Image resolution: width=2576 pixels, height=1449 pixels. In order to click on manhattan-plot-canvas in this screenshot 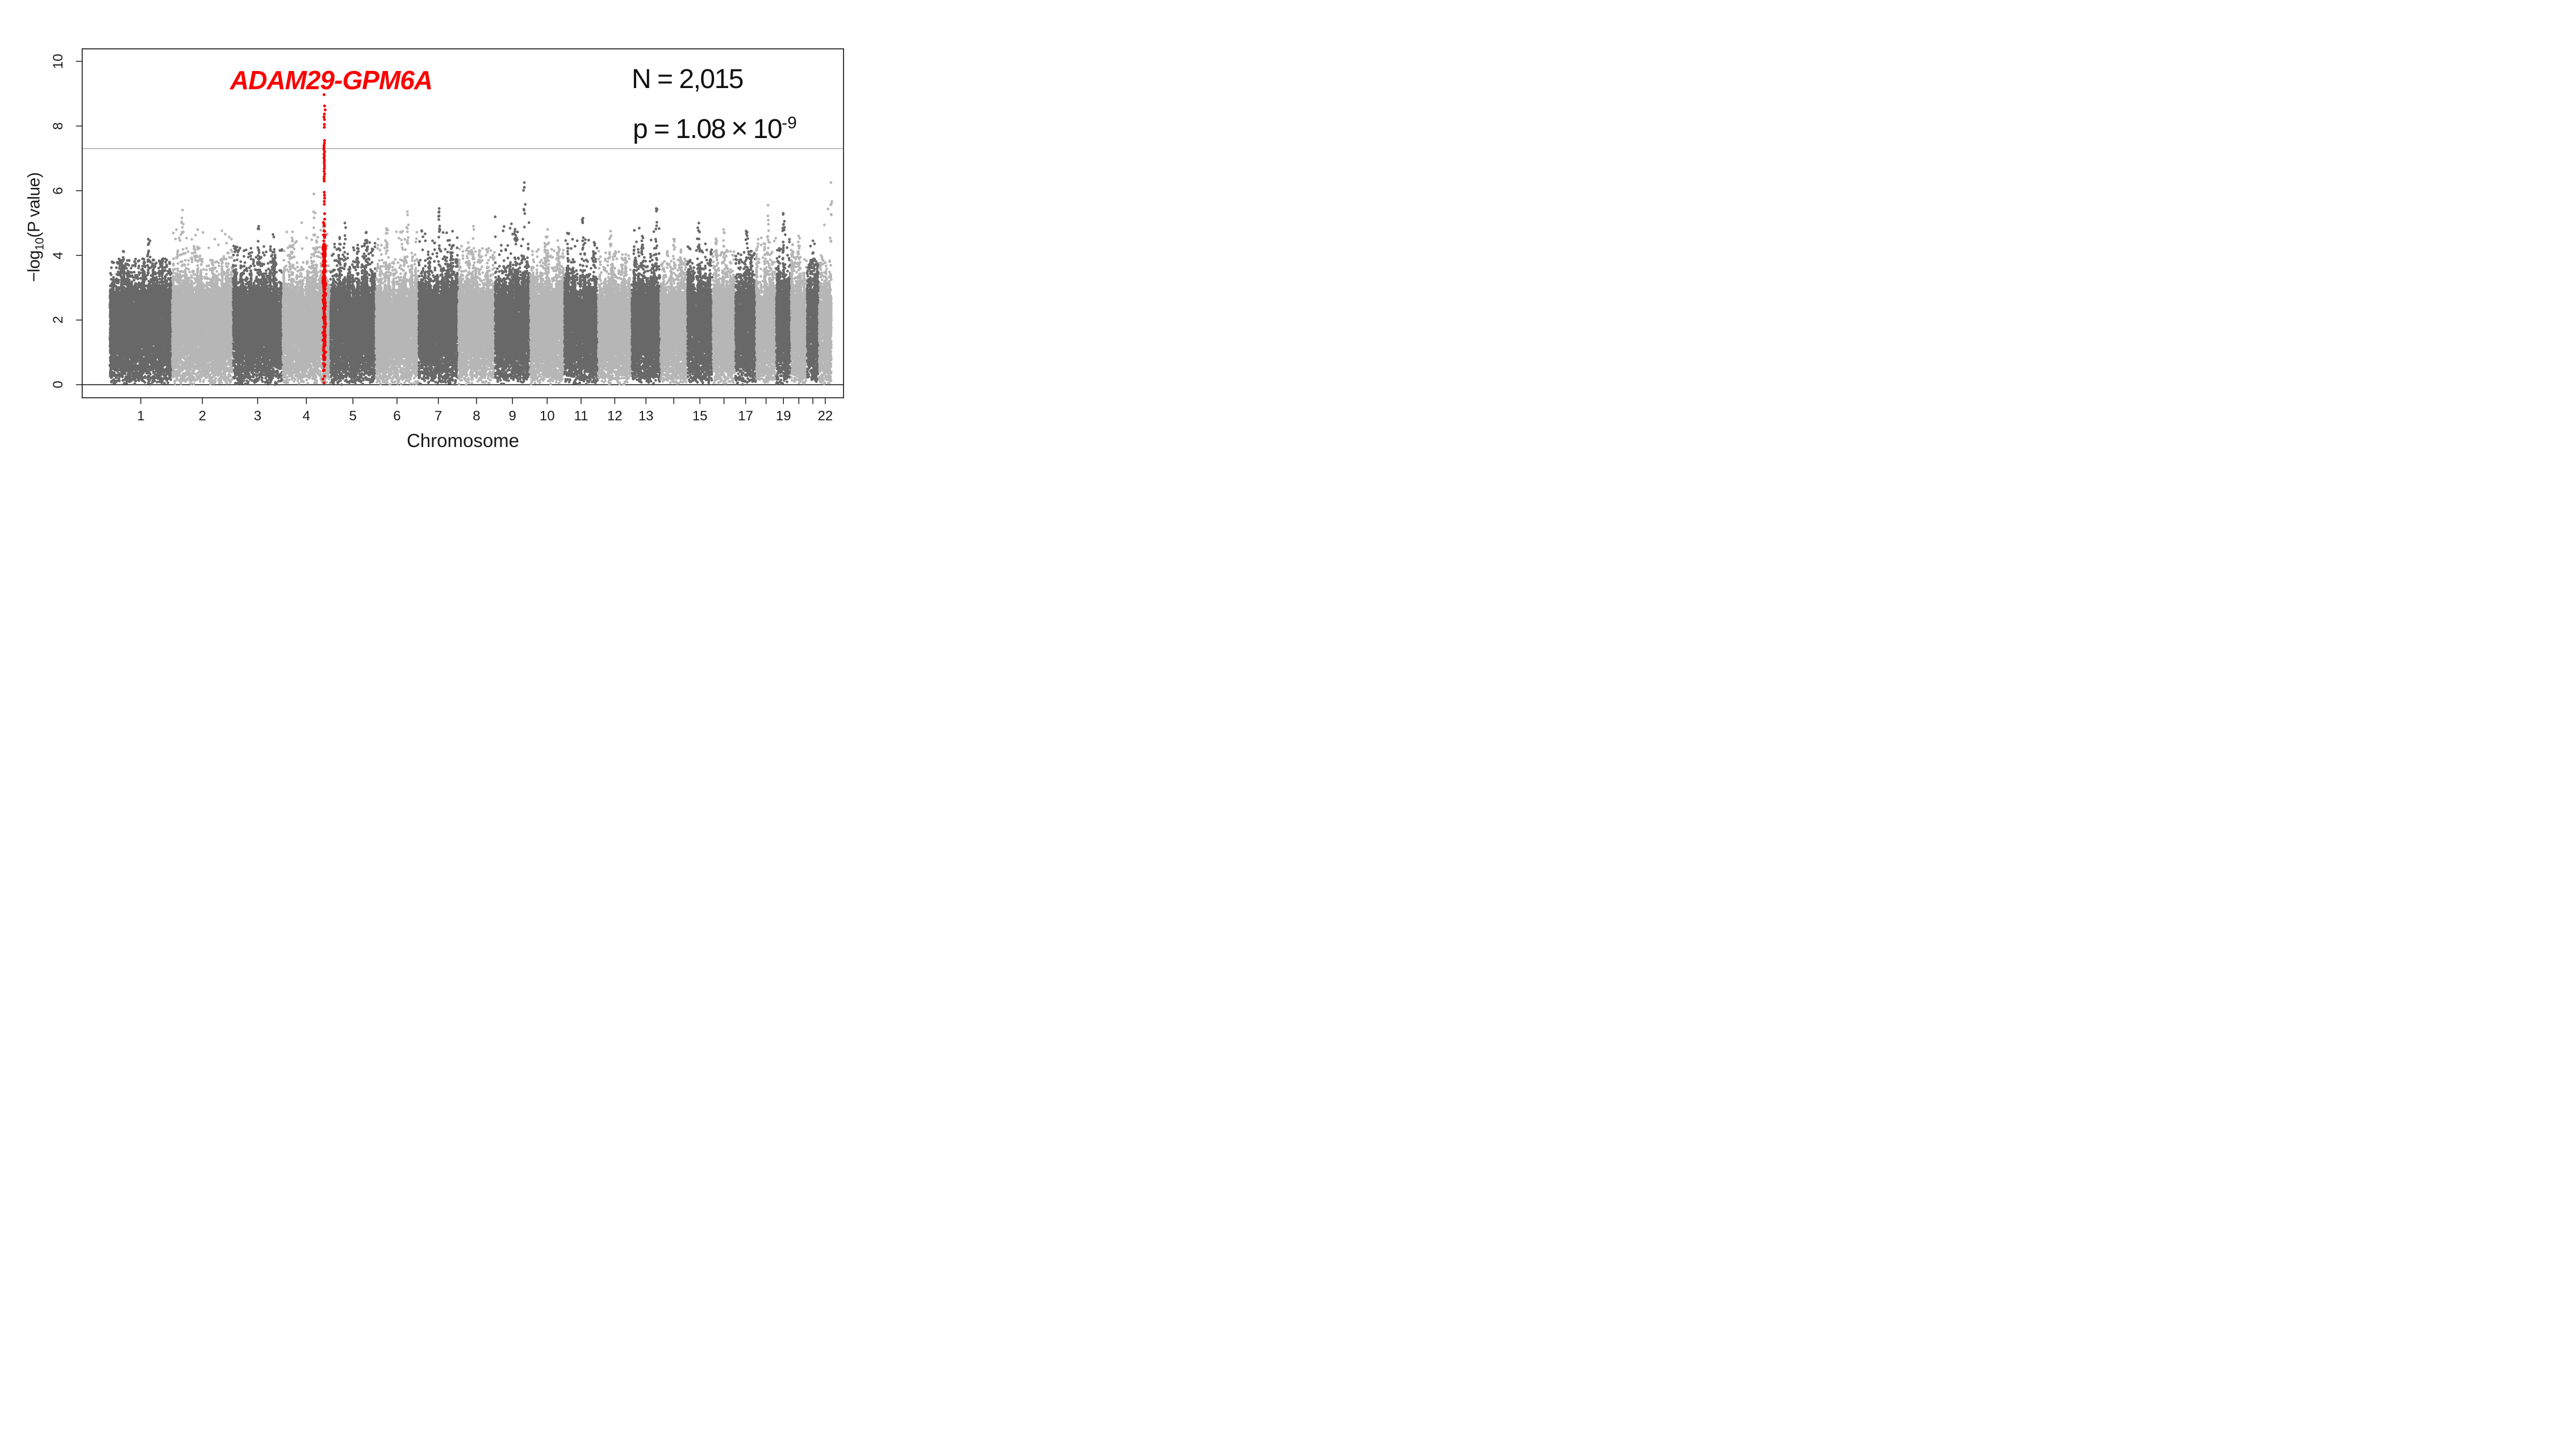, I will do `click(430, 242)`.